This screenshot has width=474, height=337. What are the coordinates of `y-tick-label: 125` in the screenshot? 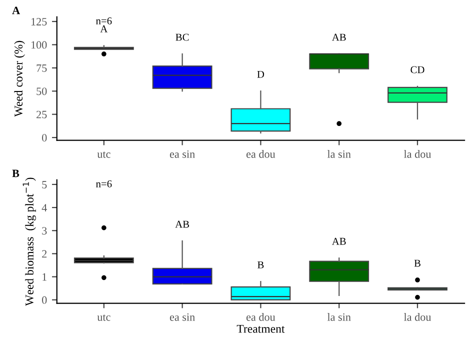 It's located at (39, 22).